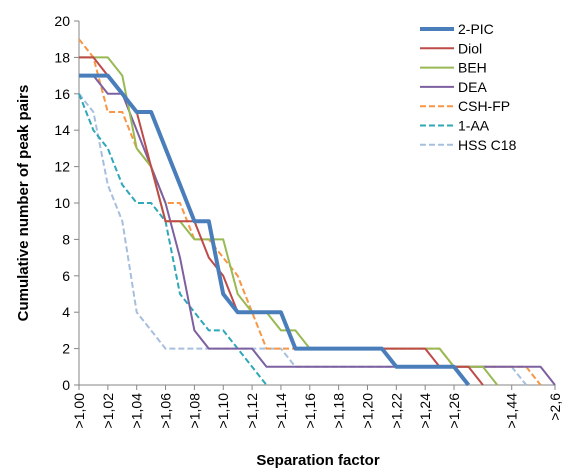  What do you see at coordinates (66, 312) in the screenshot?
I see `y-tick-label: 4` at bounding box center [66, 312].